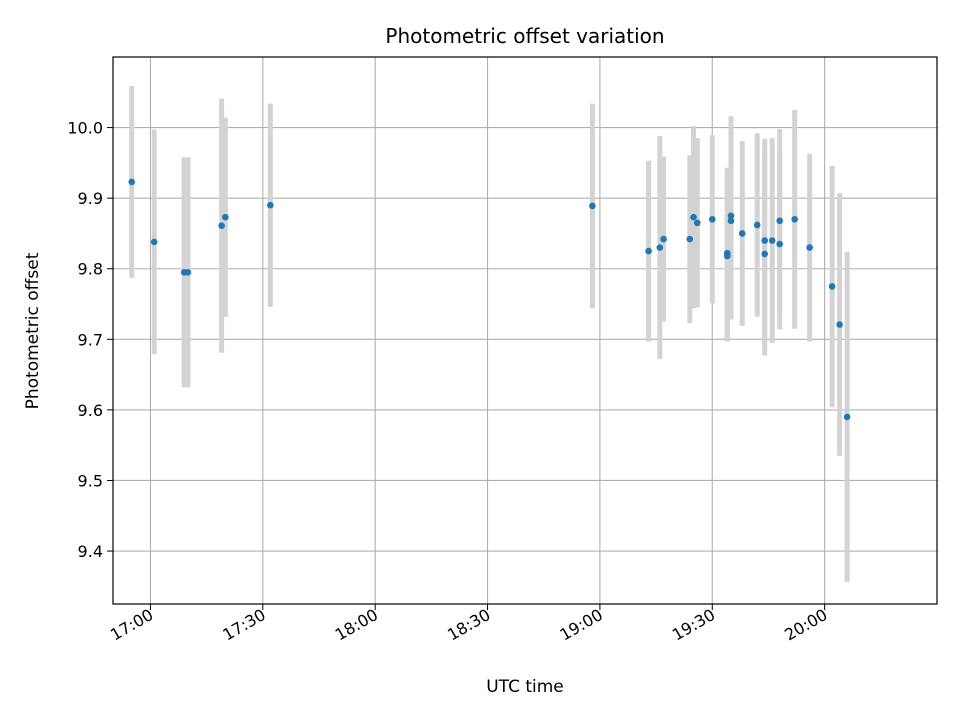  I want to click on y-tick-label: 9.8, so click(90, 269).